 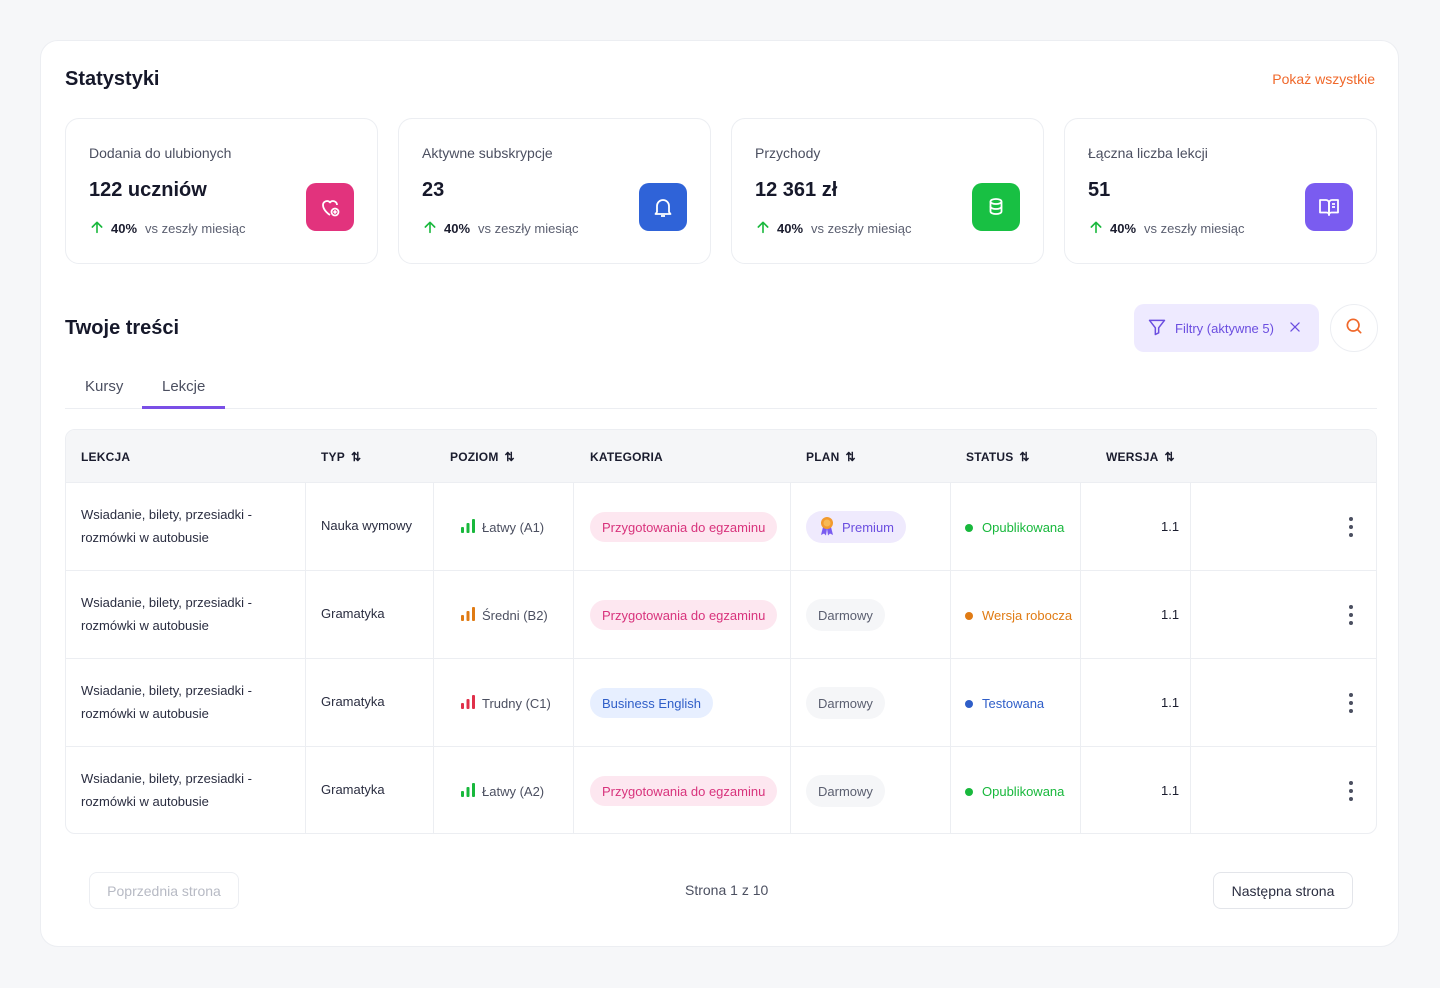 I want to click on plan-label: Darmowy, so click(x=845, y=615).